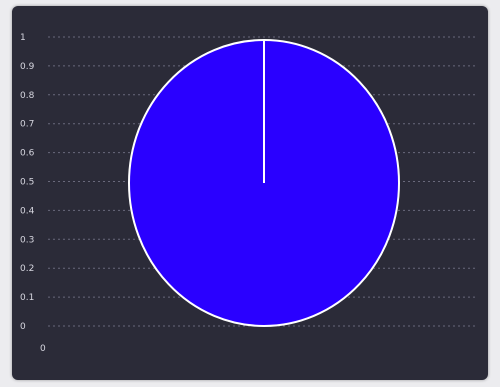 Image resolution: width=500 pixels, height=387 pixels. What do you see at coordinates (27, 154) in the screenshot?
I see `y-tick-label: 0.6` at bounding box center [27, 154].